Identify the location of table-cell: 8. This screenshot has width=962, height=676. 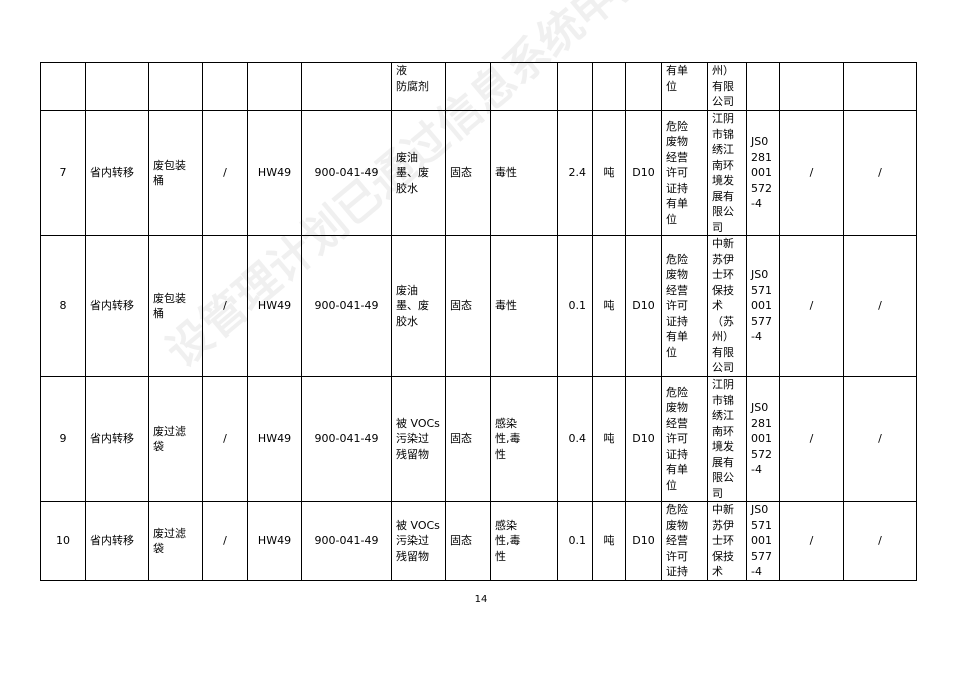
(63, 306).